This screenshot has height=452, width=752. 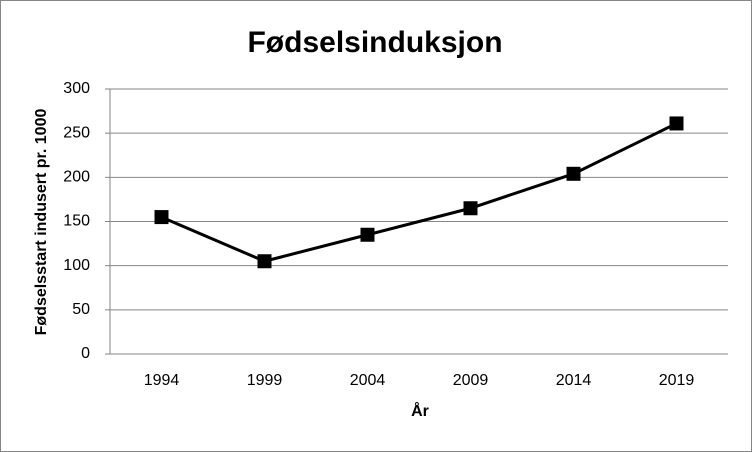 What do you see at coordinates (81, 309) in the screenshot?
I see `y-tick-label: 50` at bounding box center [81, 309].